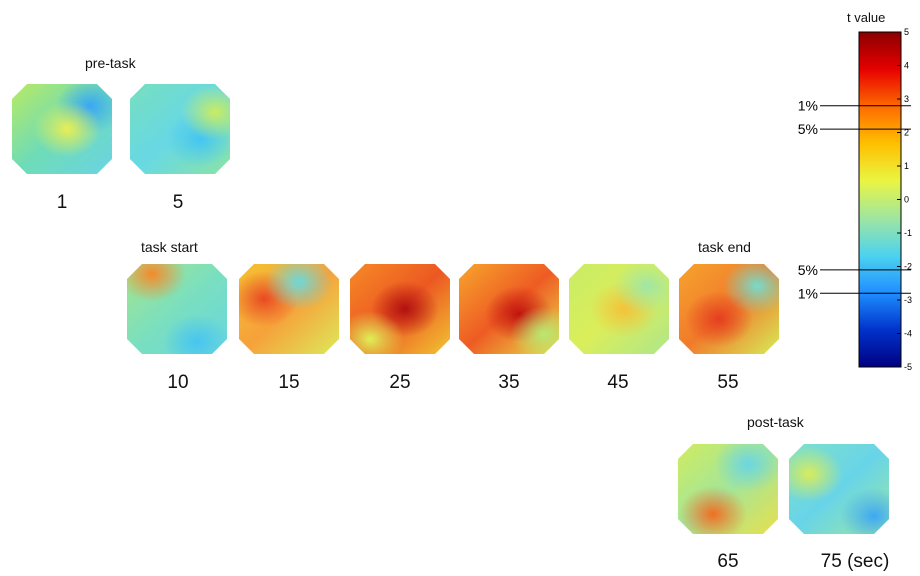  What do you see at coordinates (906, 133) in the screenshot?
I see `colorbar-tick-label: 2` at bounding box center [906, 133].